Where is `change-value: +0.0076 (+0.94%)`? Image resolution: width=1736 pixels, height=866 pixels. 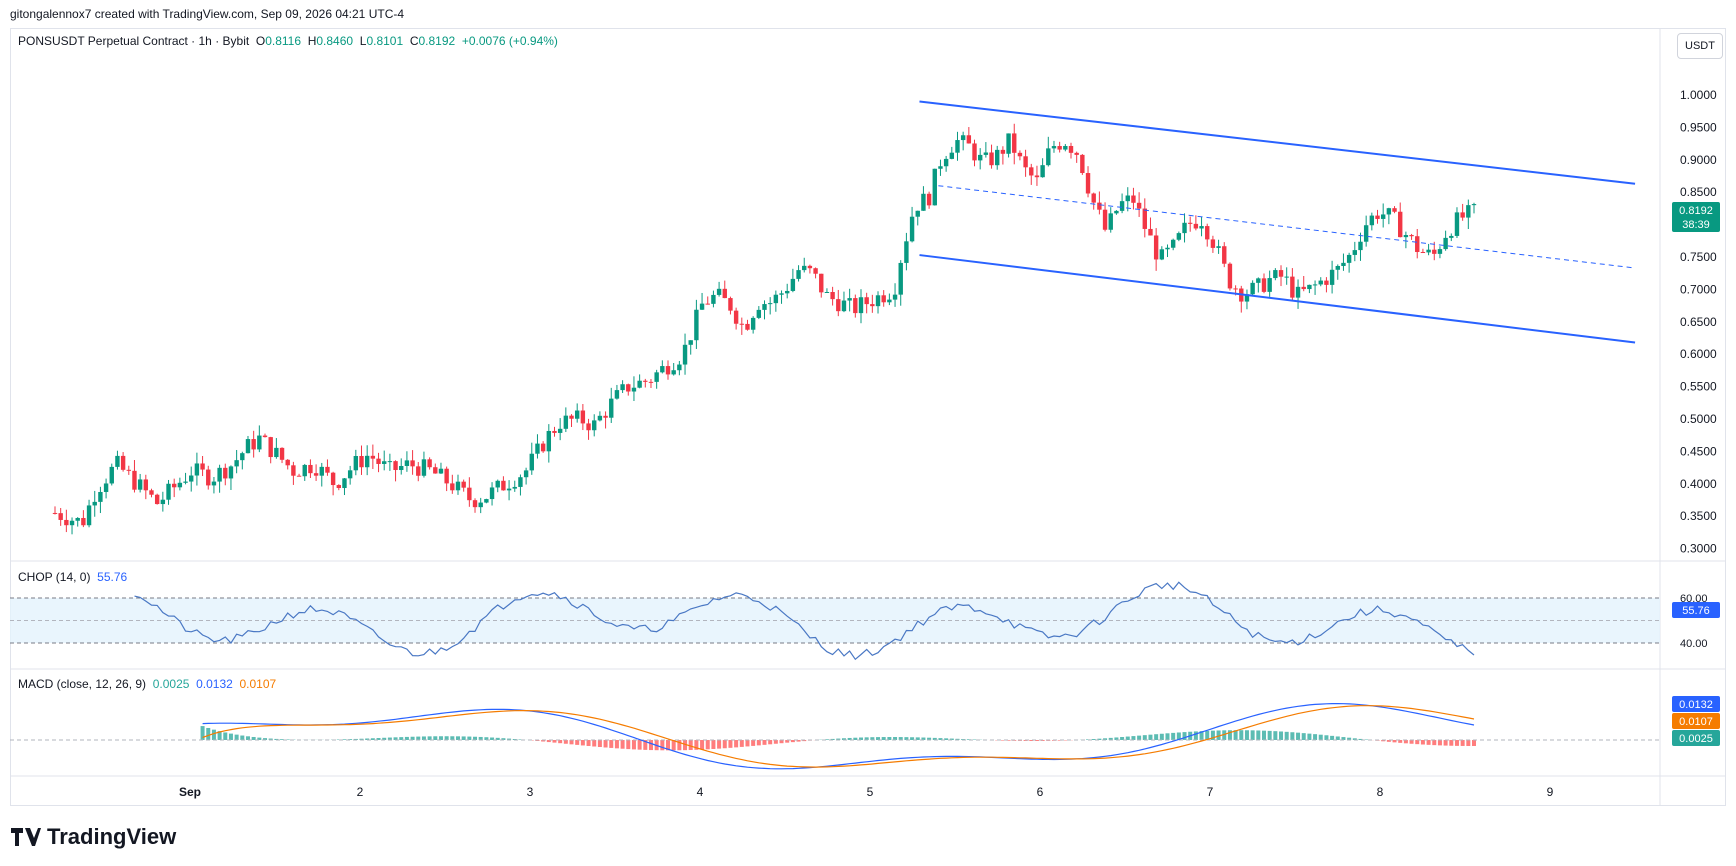
change-value: +0.0076 (+0.94%) is located at coordinates (509, 41).